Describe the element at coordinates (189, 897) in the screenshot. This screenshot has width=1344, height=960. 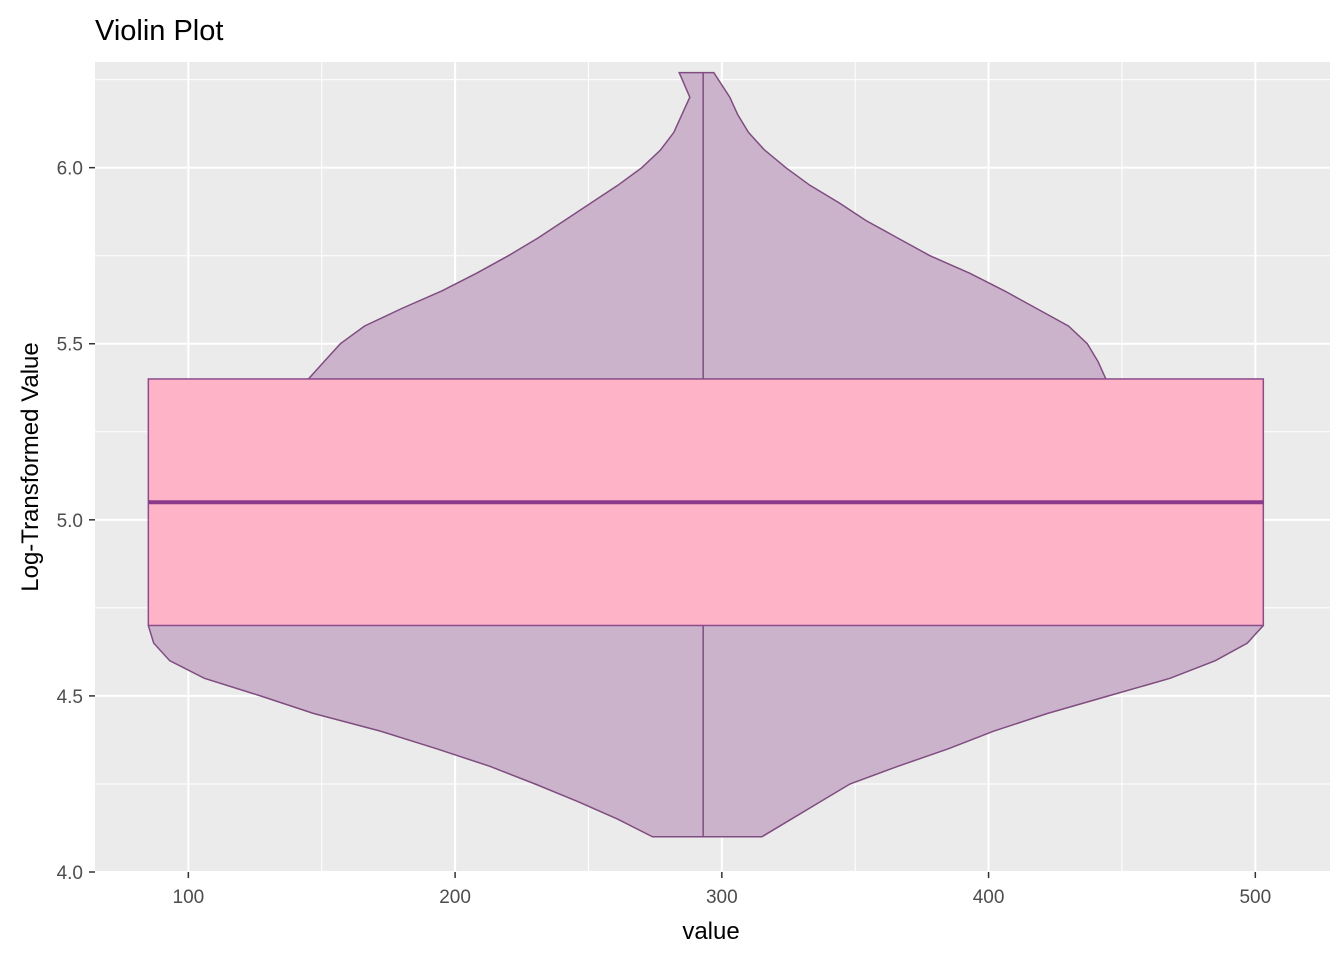
I see `x-tick-label: 100` at that location.